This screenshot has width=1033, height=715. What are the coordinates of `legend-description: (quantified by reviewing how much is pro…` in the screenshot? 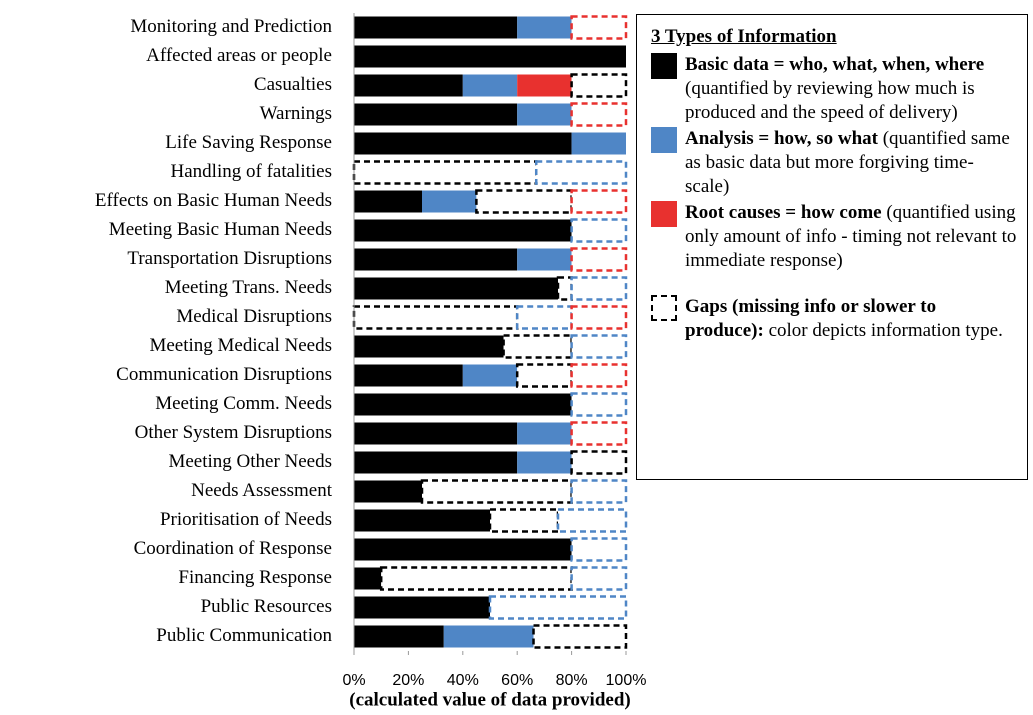 It's located at (830, 100).